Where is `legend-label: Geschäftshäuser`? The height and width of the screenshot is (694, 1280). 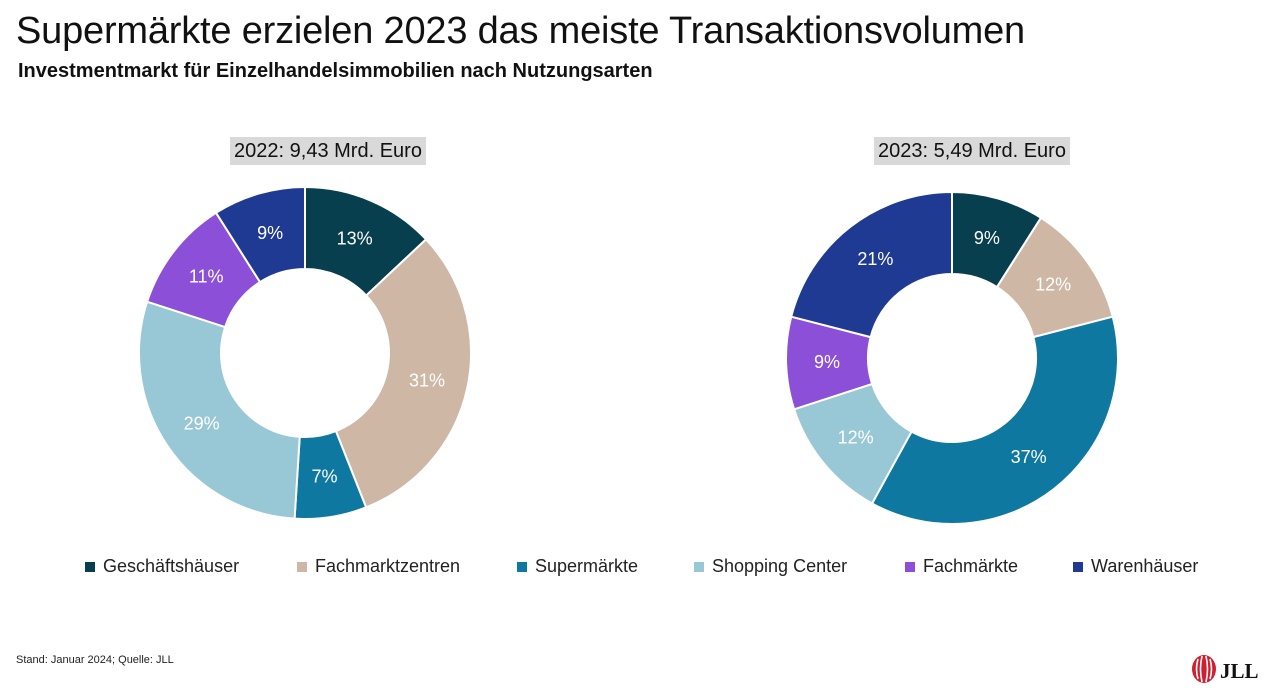 legend-label: Geschäftshäuser is located at coordinates (171, 566).